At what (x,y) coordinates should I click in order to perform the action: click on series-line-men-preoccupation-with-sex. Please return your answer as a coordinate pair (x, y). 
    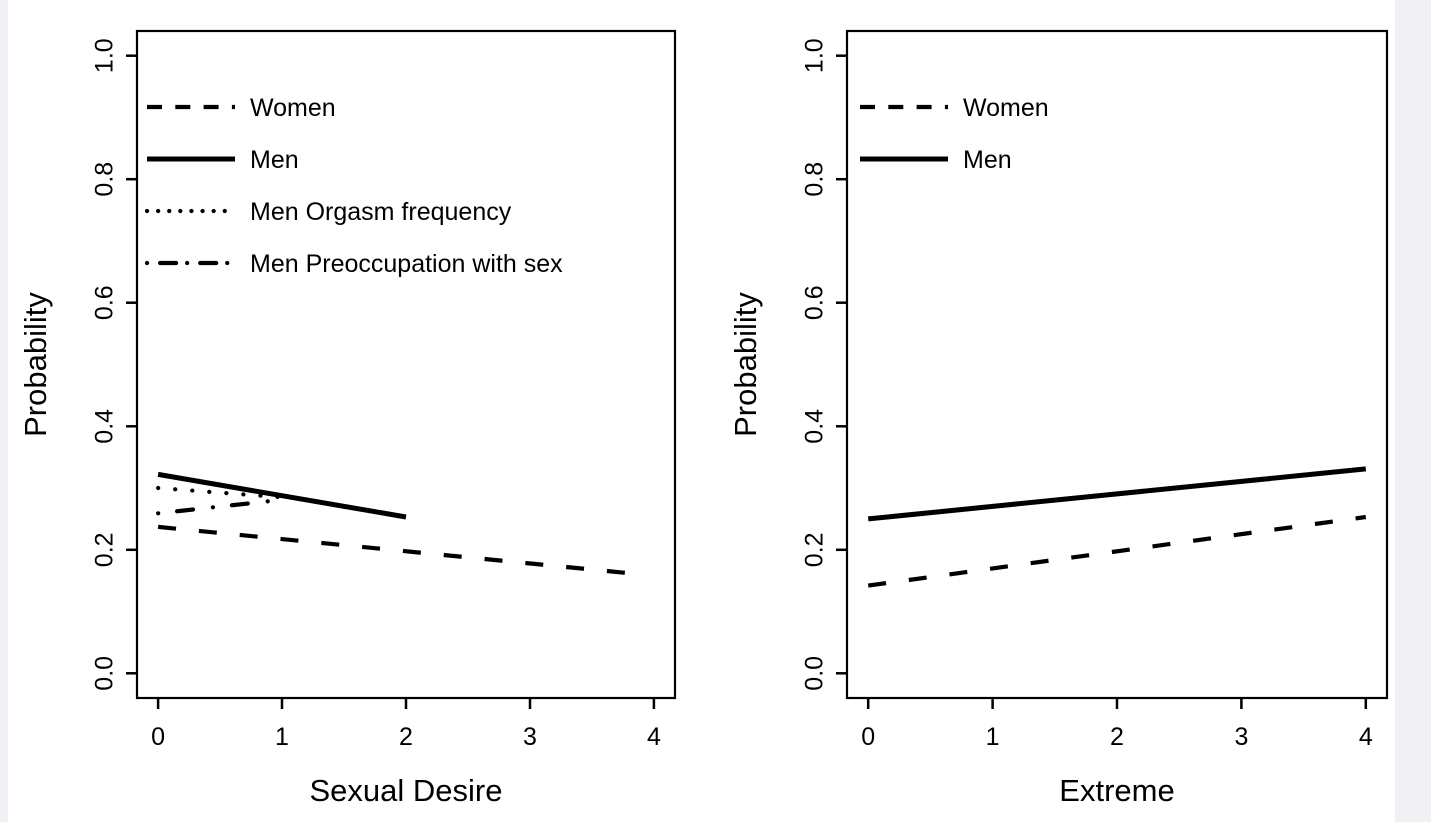
    Looking at the image, I should click on (220, 506).